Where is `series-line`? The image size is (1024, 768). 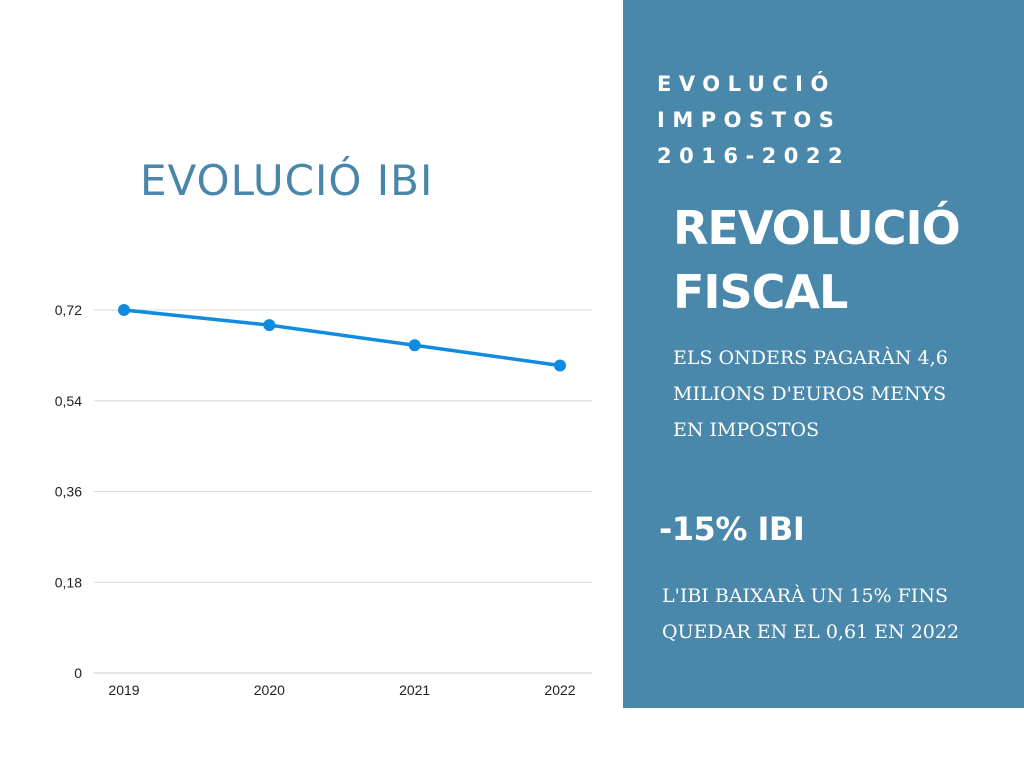 series-line is located at coordinates (342, 338).